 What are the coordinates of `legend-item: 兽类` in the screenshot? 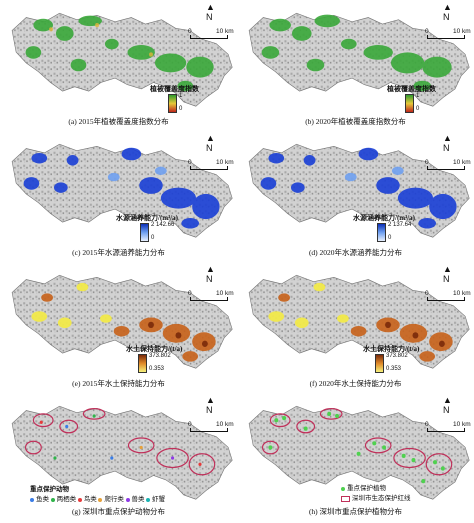 It's located at (135, 499).